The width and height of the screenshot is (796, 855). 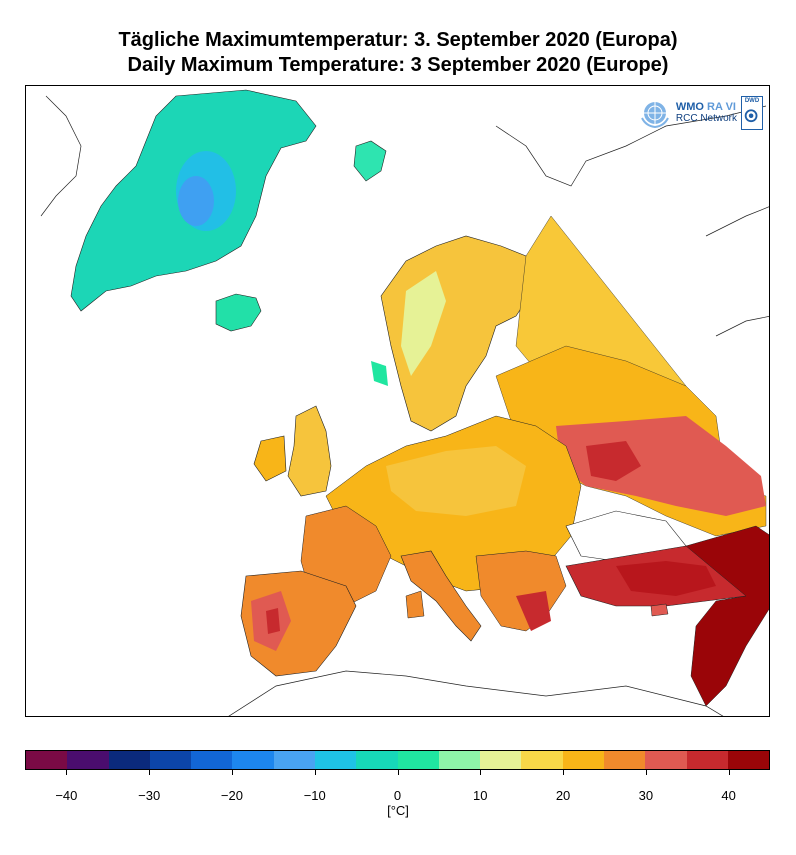 I want to click on dwd-swirl-icon, so click(x=751, y=116).